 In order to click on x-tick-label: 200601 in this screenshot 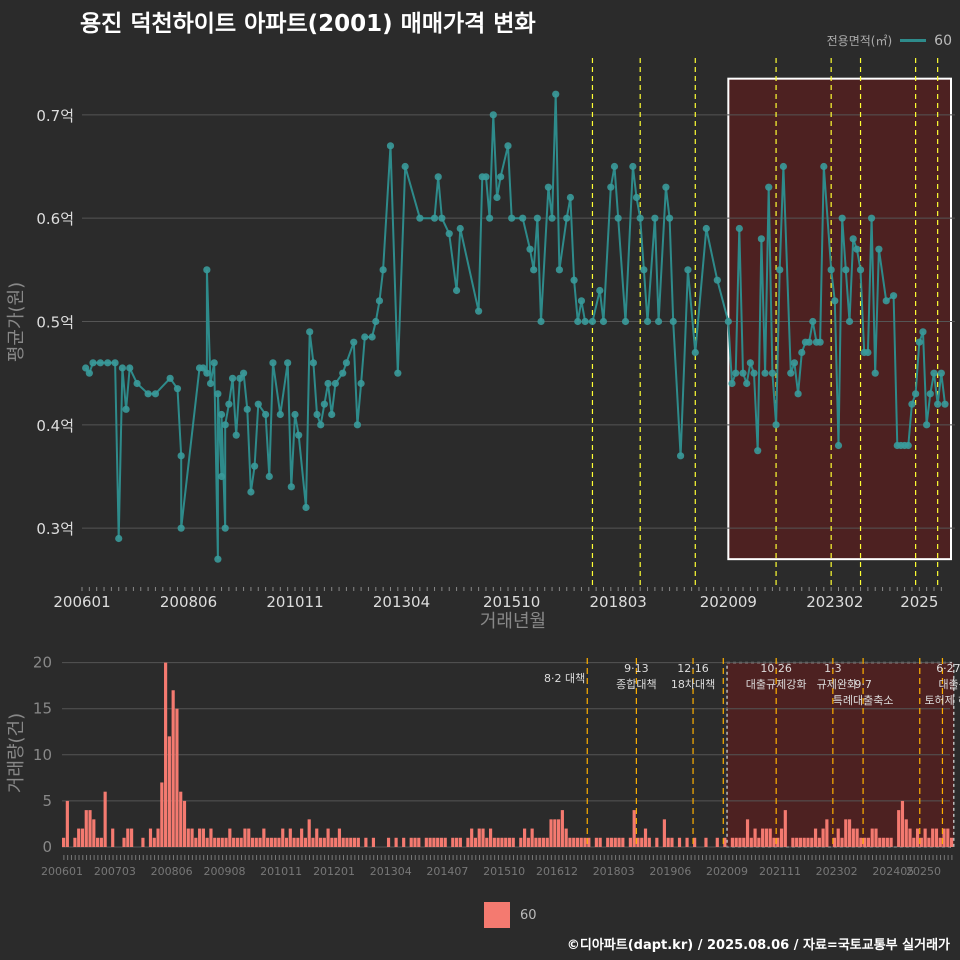, I will do `click(62, 871)`.